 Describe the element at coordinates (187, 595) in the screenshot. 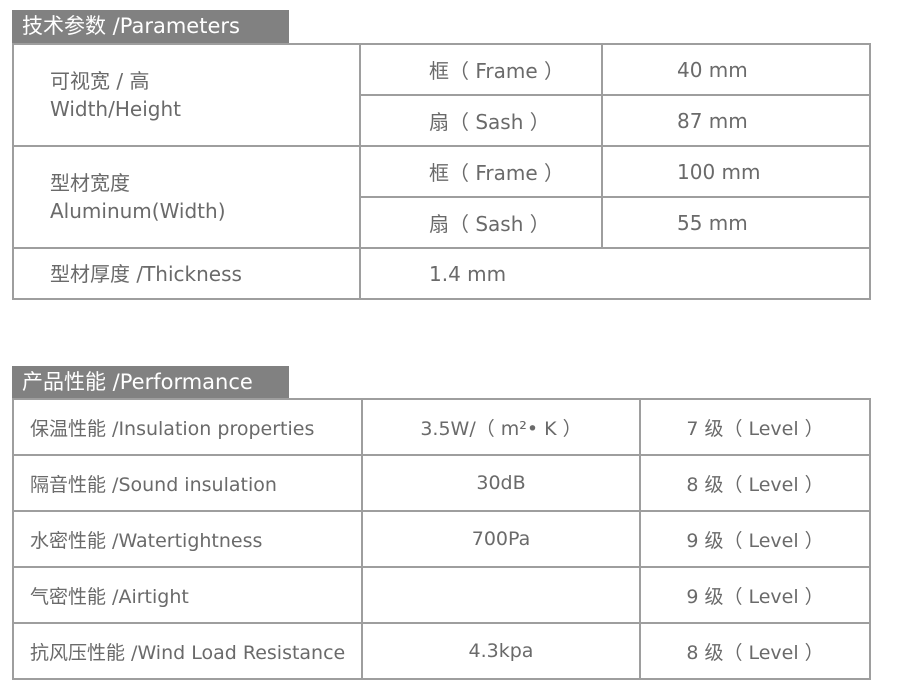

I see `performance-label: 气密性能 /Airtight` at that location.